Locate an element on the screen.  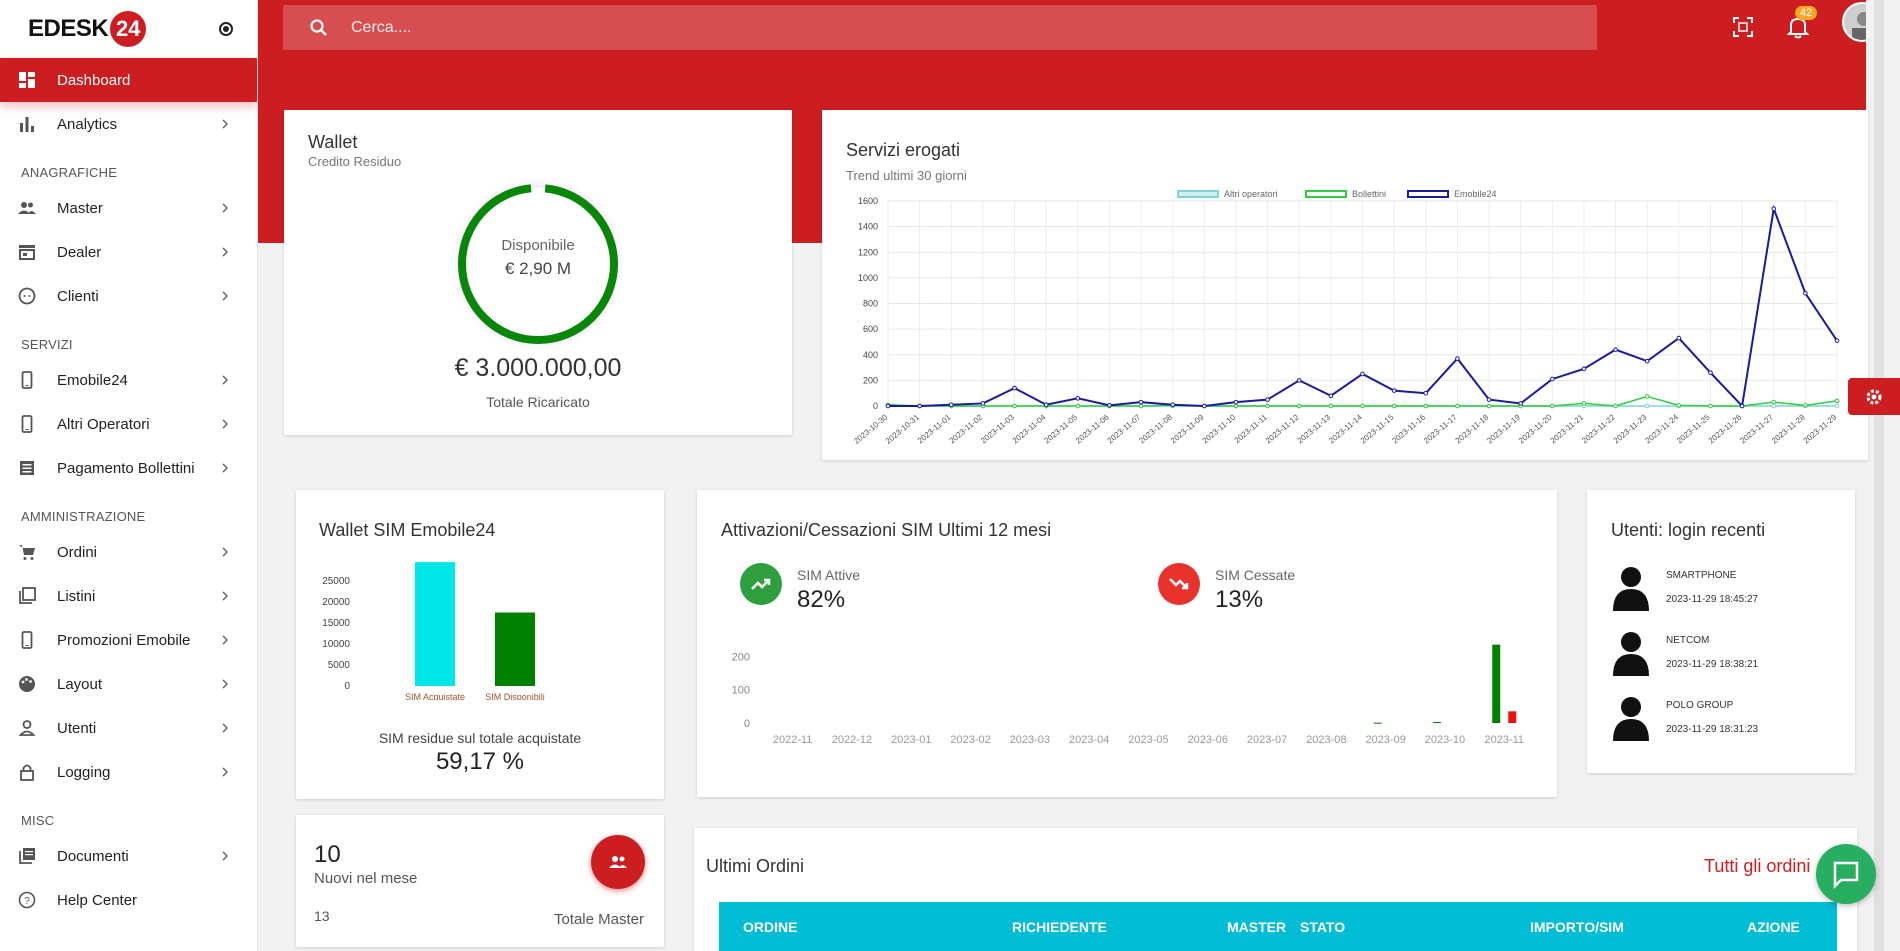
master-people-icon is located at coordinates (618, 862).